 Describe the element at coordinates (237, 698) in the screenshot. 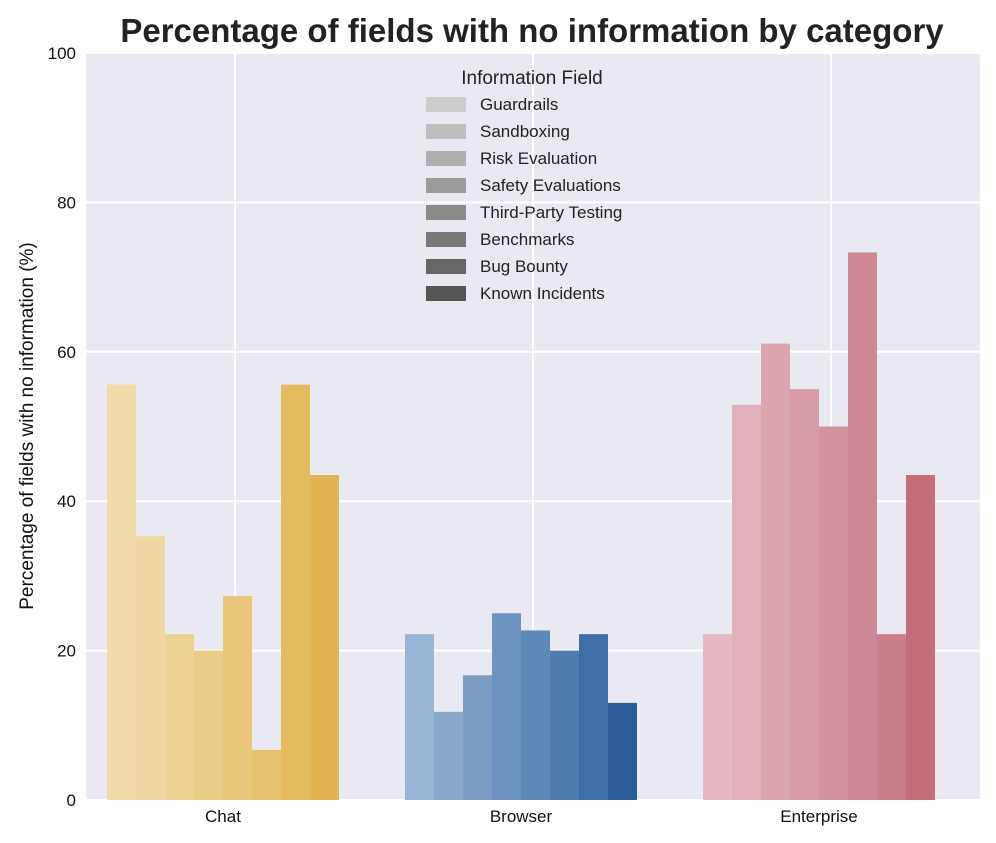

I see `bar-chat-third-party-testing` at that location.